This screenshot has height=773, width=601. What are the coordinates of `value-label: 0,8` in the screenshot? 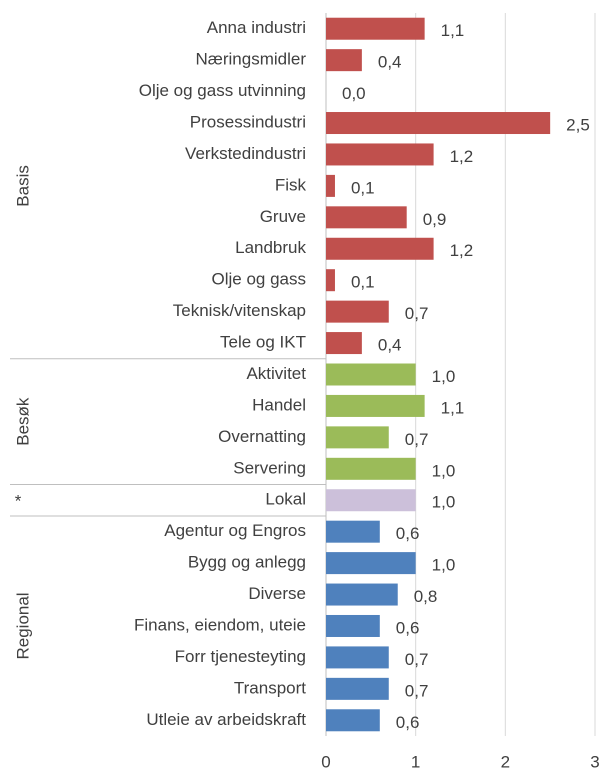 It's located at (426, 596).